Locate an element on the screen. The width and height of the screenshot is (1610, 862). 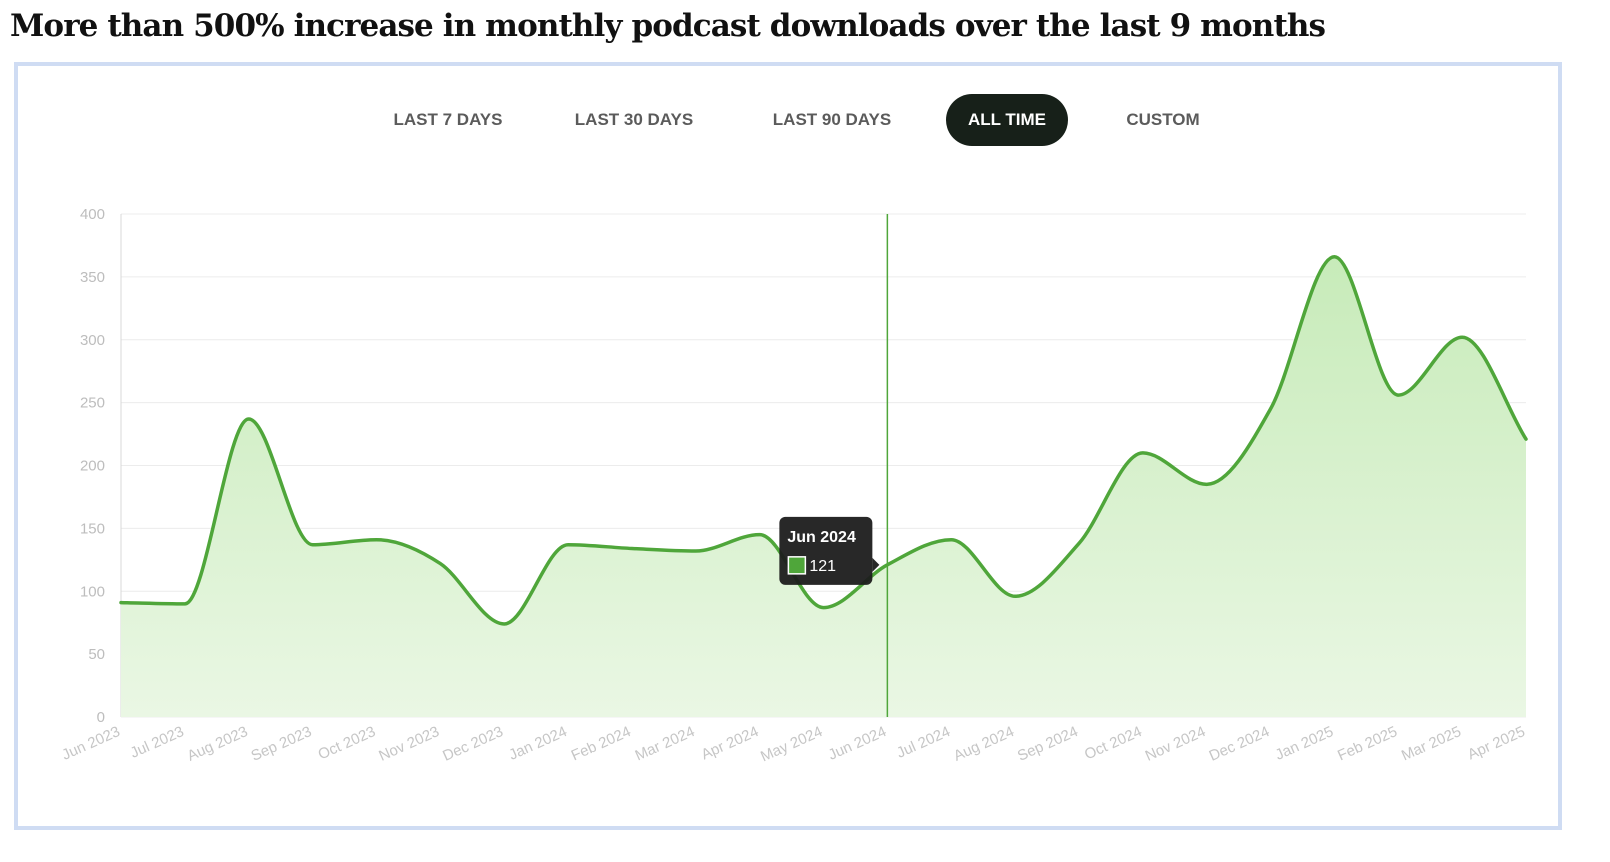
hover-tooltip: Jun 2024 121 is located at coordinates (829, 550).